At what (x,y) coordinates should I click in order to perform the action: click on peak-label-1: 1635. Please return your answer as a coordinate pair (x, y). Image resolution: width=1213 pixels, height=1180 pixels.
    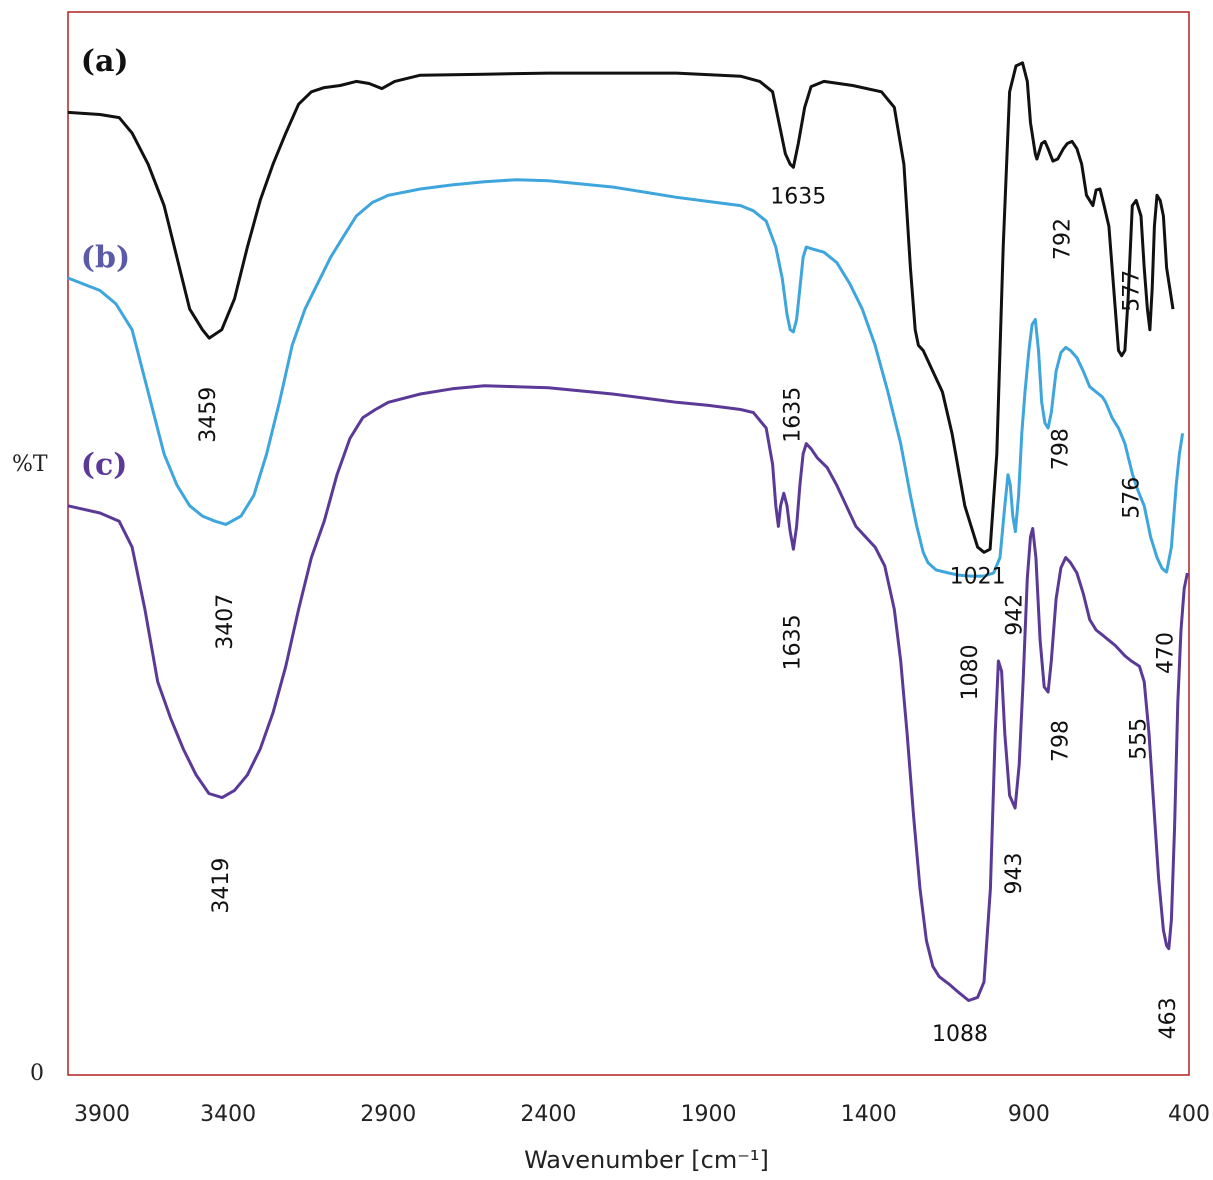
    Looking at the image, I should click on (798, 197).